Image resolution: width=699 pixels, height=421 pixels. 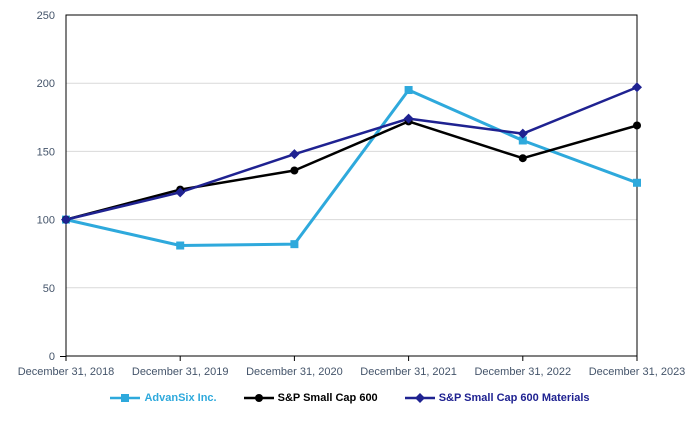 I want to click on series-2-point-1-diamond-marker, so click(x=180, y=192).